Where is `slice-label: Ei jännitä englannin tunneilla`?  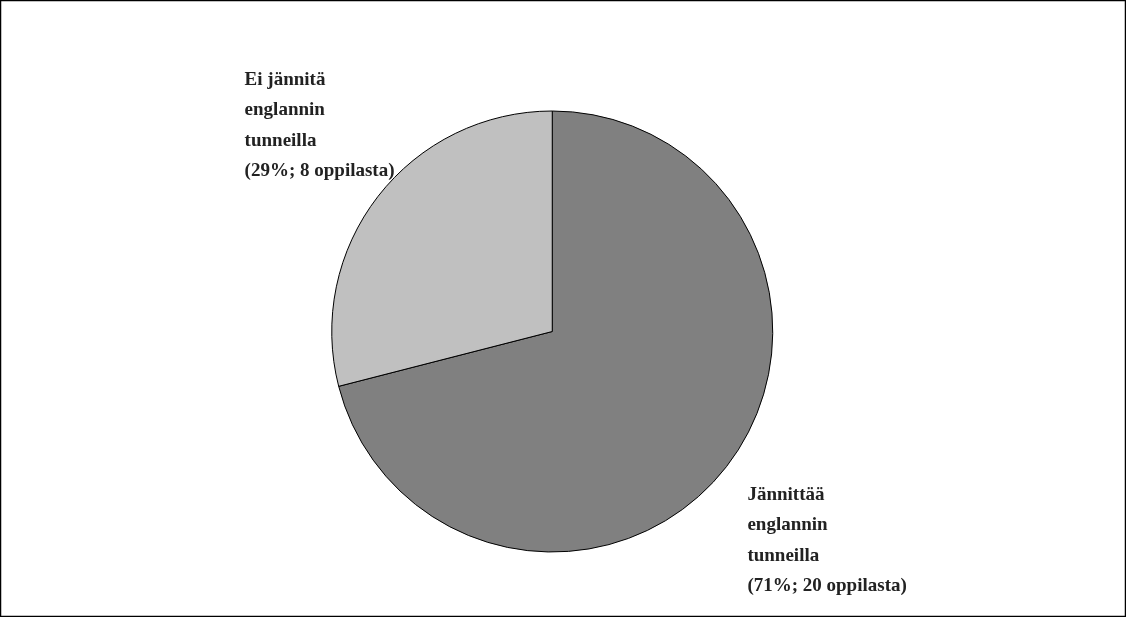 slice-label: Ei jännitä englannin tunneilla is located at coordinates (285, 108).